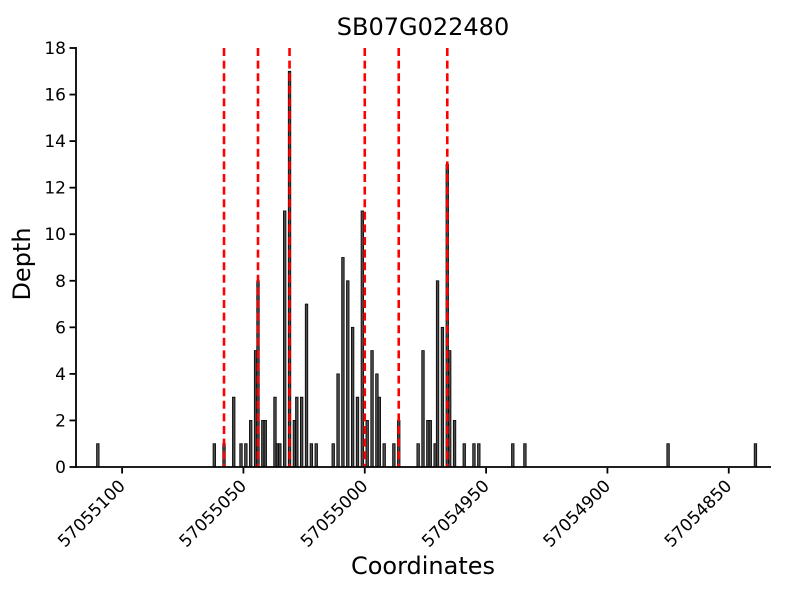 This screenshot has height=600, width=800. Describe the element at coordinates (577, 513) in the screenshot. I see `x-tick-label: 57054900` at that location.